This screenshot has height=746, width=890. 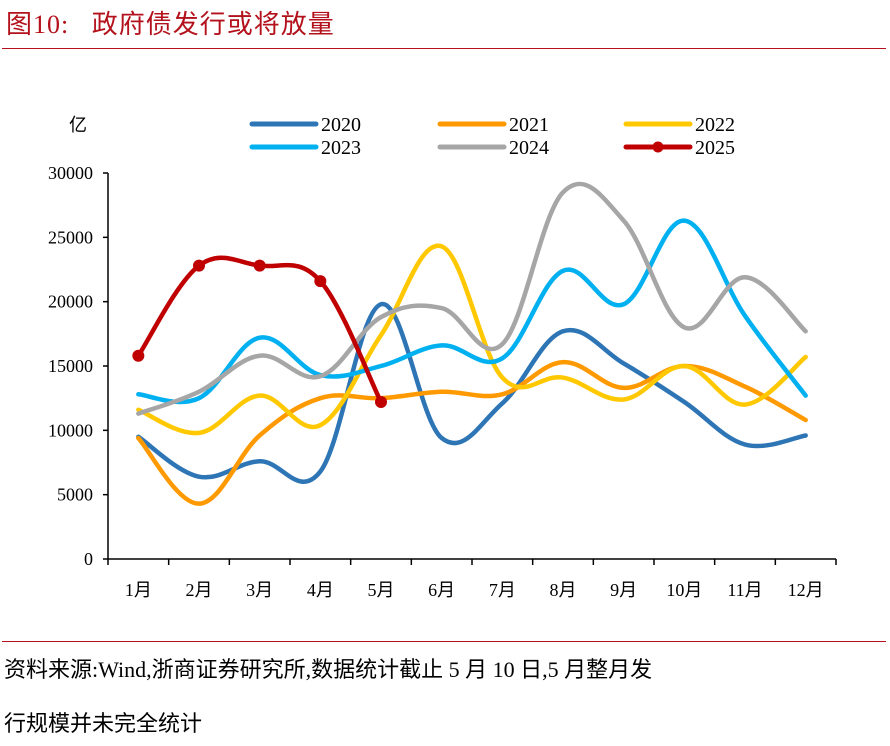 I want to click on legend-marker-2025, so click(x=658, y=147).